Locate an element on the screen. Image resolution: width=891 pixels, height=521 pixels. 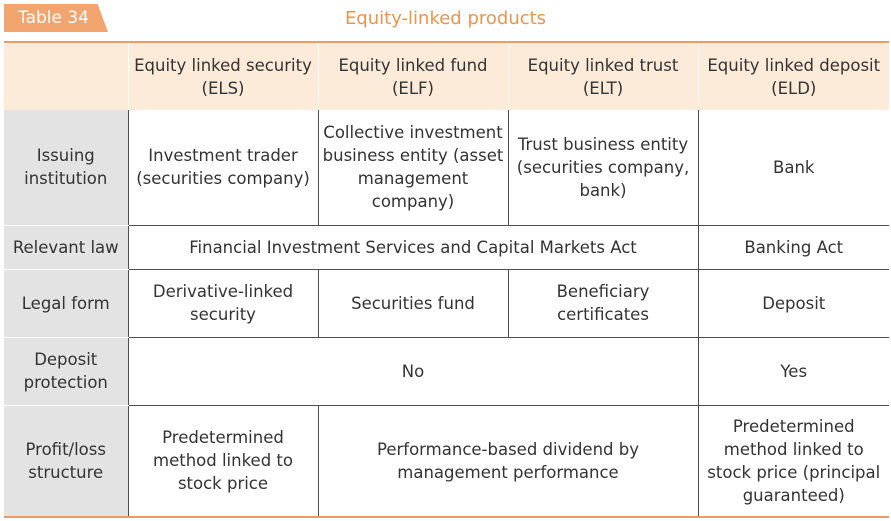
cell-issuing-eld: Bank is located at coordinates (793, 168).